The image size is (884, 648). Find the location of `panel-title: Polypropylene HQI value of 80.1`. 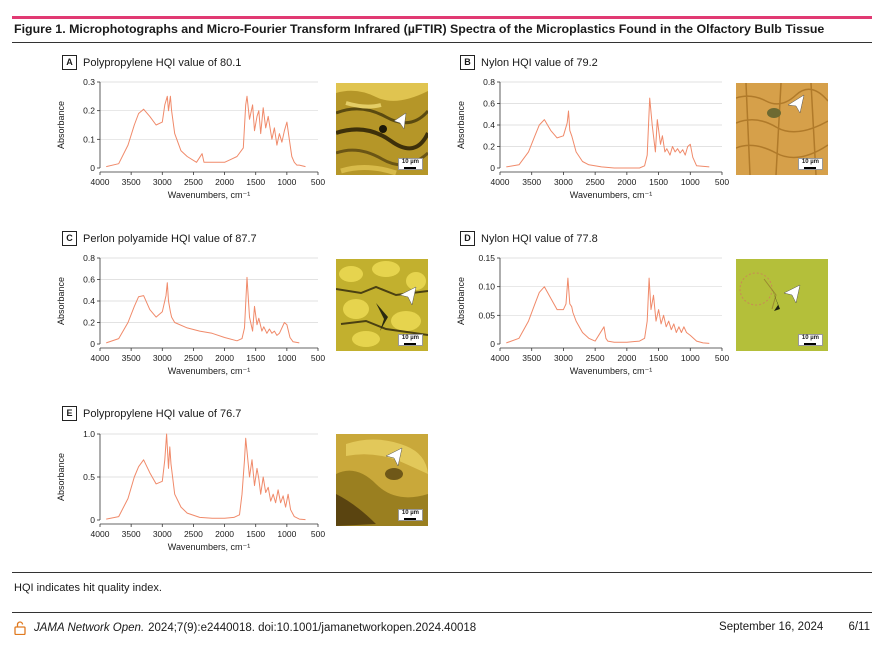

panel-title: Polypropylene HQI value of 80.1 is located at coordinates (162, 62).